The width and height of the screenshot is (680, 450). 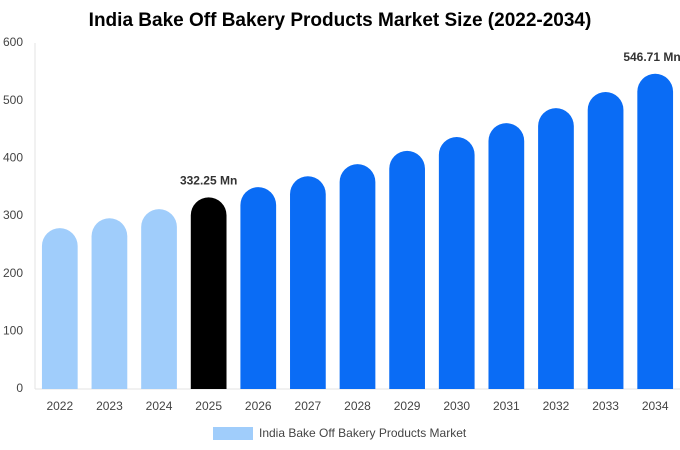 I want to click on x-tick-label: 2029, so click(x=407, y=406).